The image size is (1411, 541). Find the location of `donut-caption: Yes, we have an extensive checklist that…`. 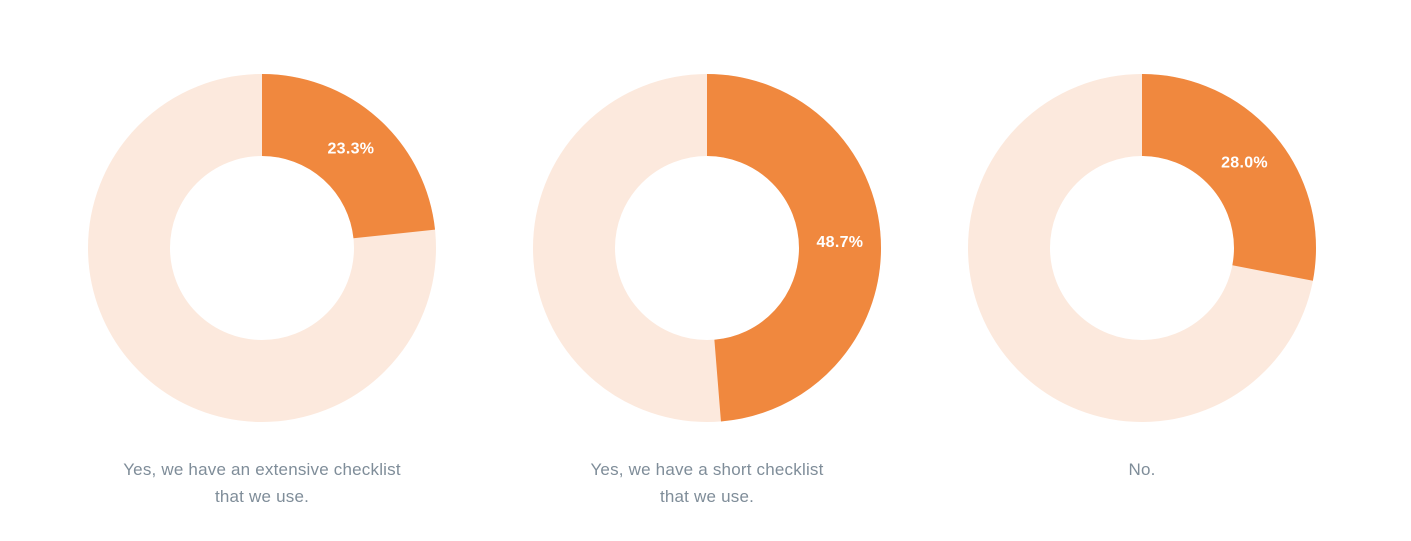

donut-caption: Yes, we have an extensive checklist that… is located at coordinates (262, 483).